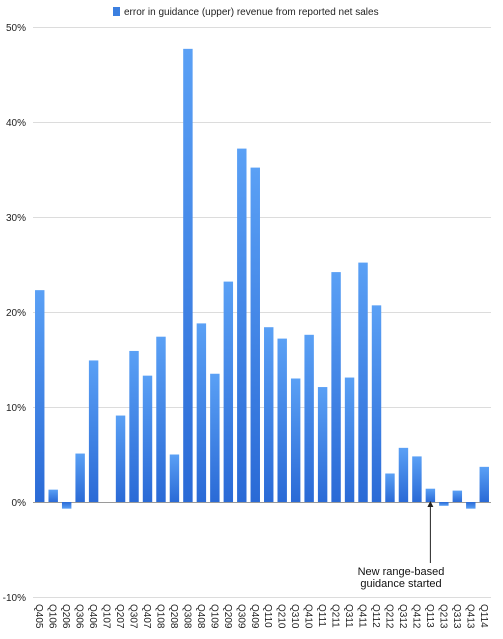 The image size is (503, 639). I want to click on bar-q312, so click(403, 474).